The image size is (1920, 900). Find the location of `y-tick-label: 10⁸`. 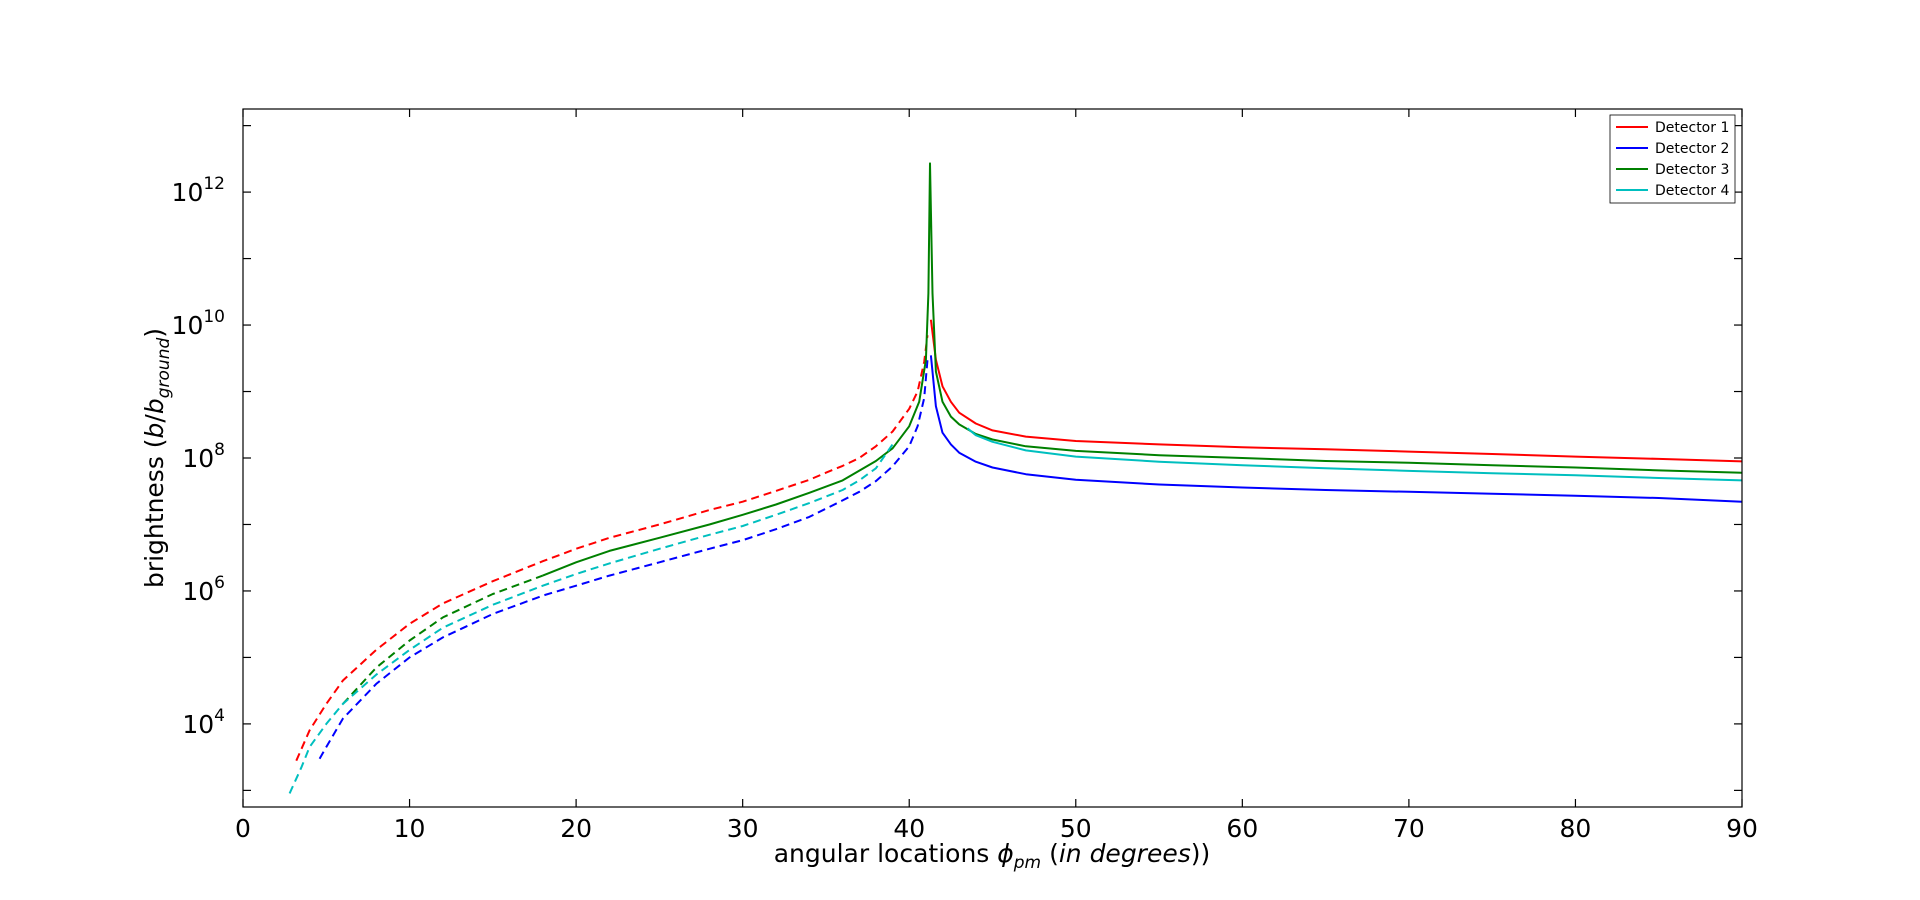

y-tick-label: 10⁸ is located at coordinates (203, 456).